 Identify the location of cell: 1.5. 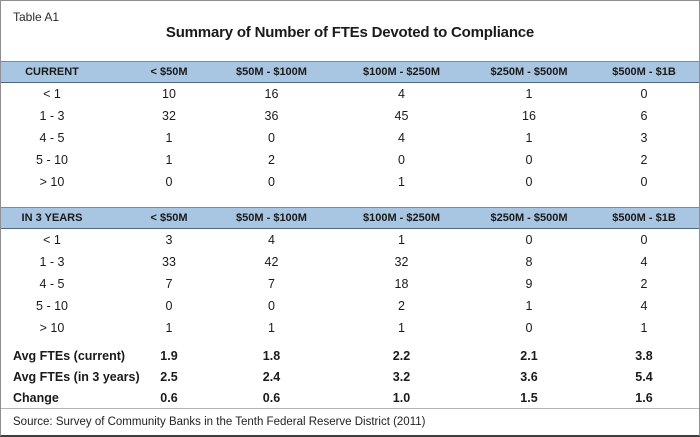
(529, 397).